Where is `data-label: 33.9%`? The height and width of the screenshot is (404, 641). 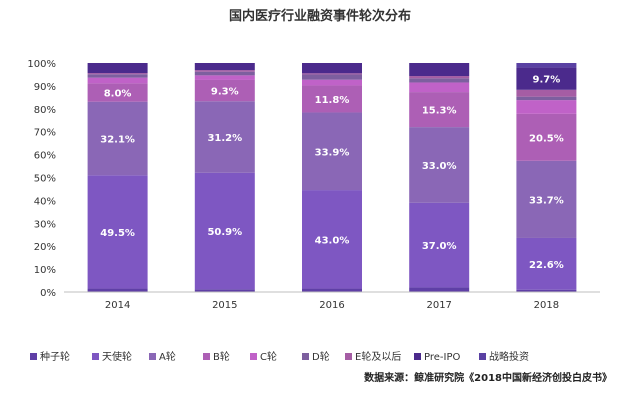
data-label: 33.9% is located at coordinates (332, 152).